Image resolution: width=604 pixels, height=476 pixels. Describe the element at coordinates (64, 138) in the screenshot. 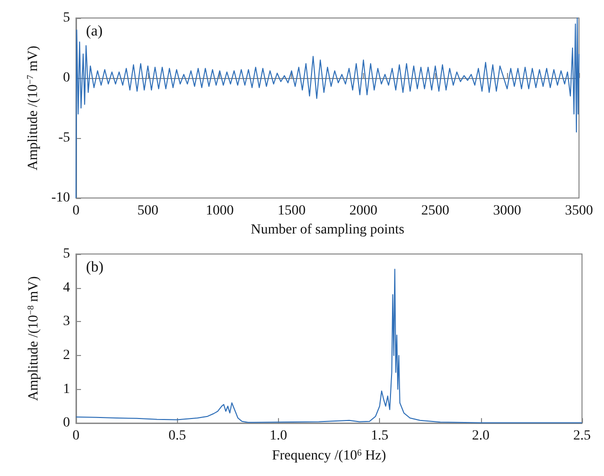

I see `y-tick-label: -5` at that location.